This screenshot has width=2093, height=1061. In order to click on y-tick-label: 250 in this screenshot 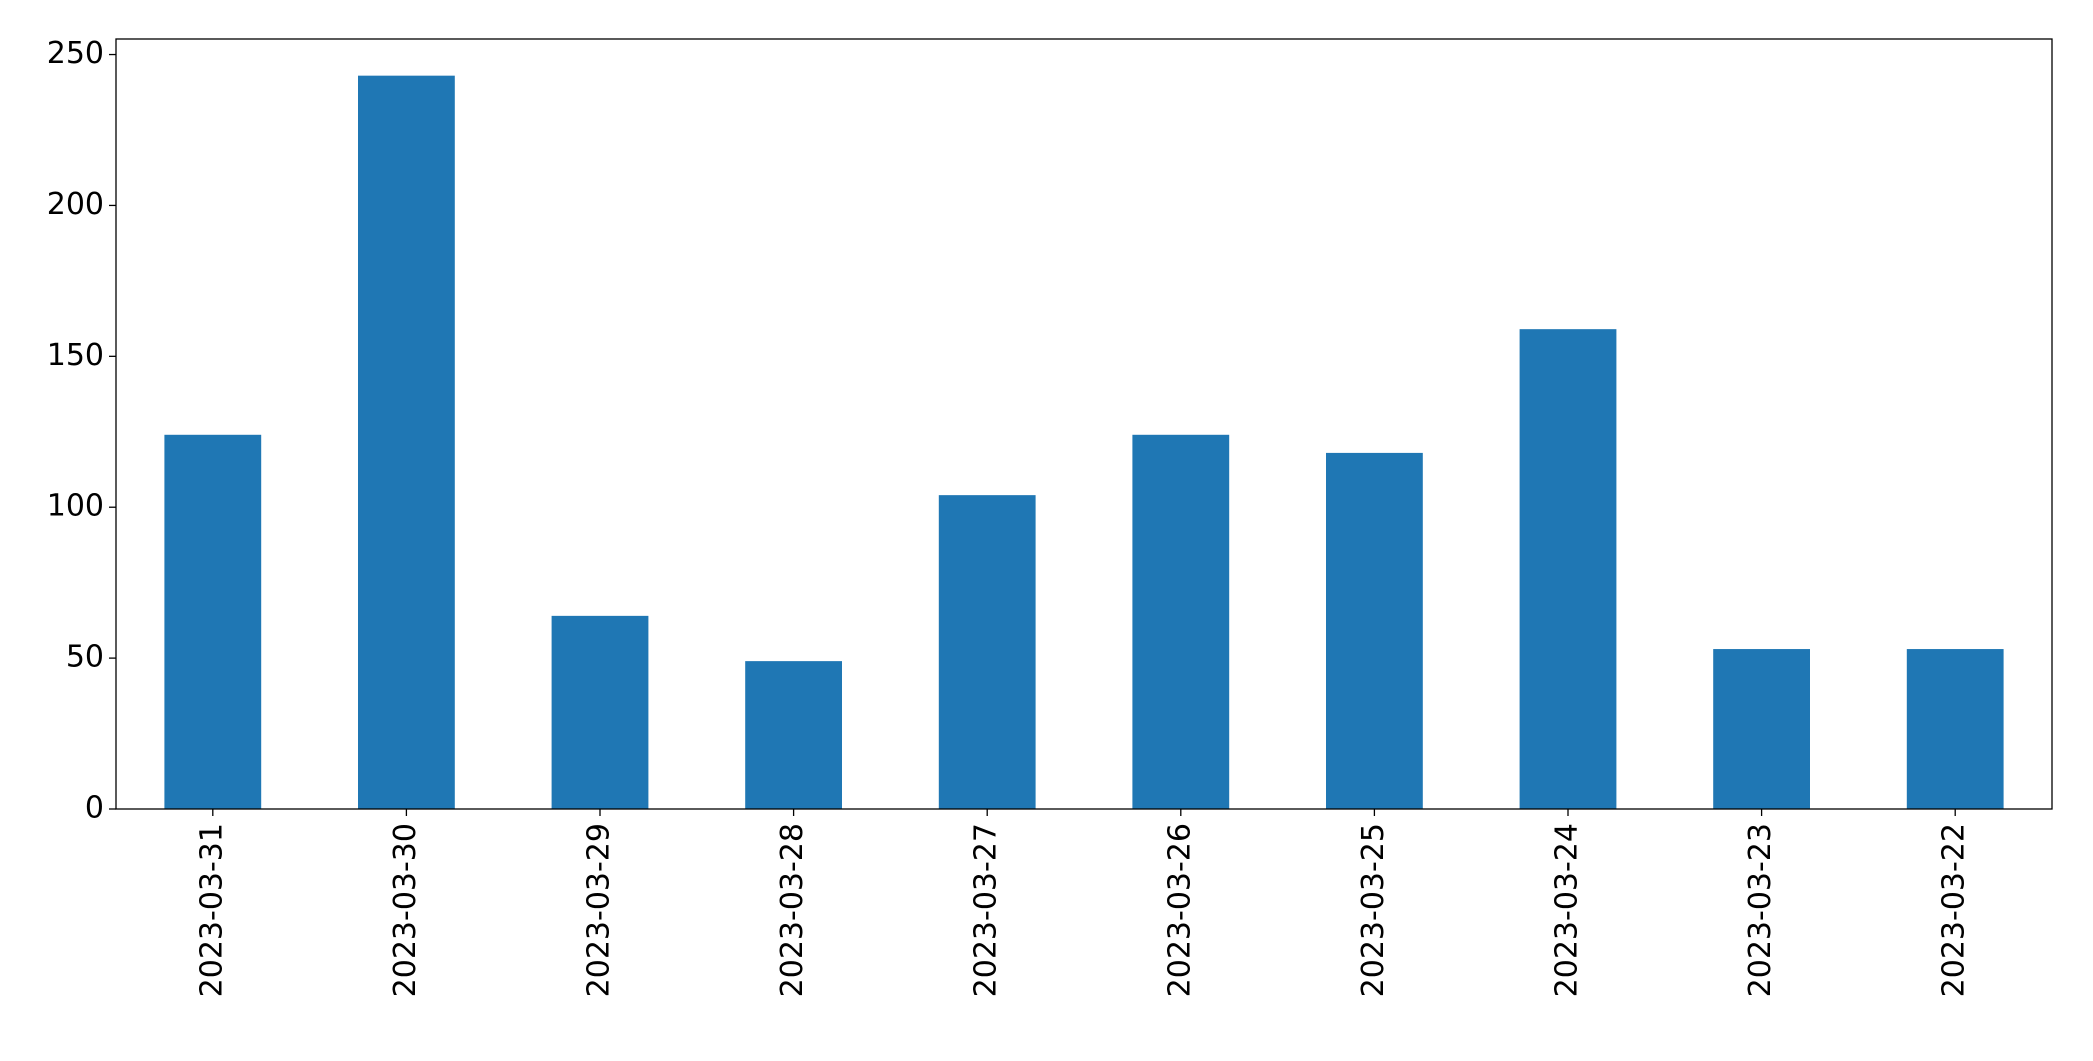, I will do `click(75, 53)`.